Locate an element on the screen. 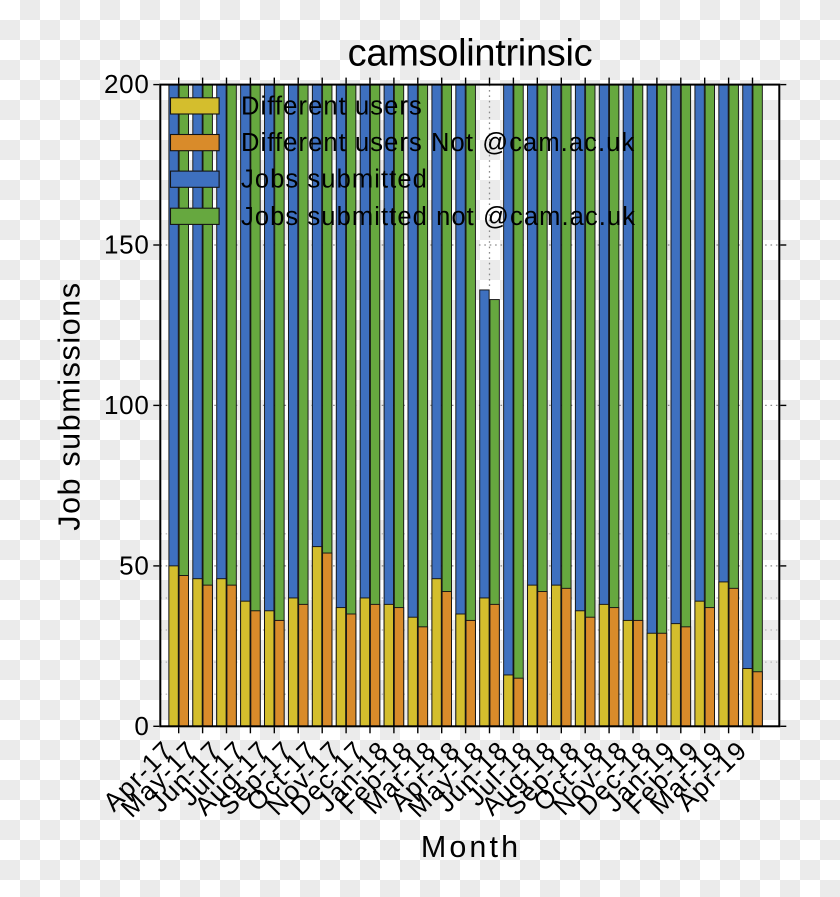 The height and width of the screenshot is (897, 840). svg-text: Different users Not @cam.ac.uk is located at coordinates (438, 143).